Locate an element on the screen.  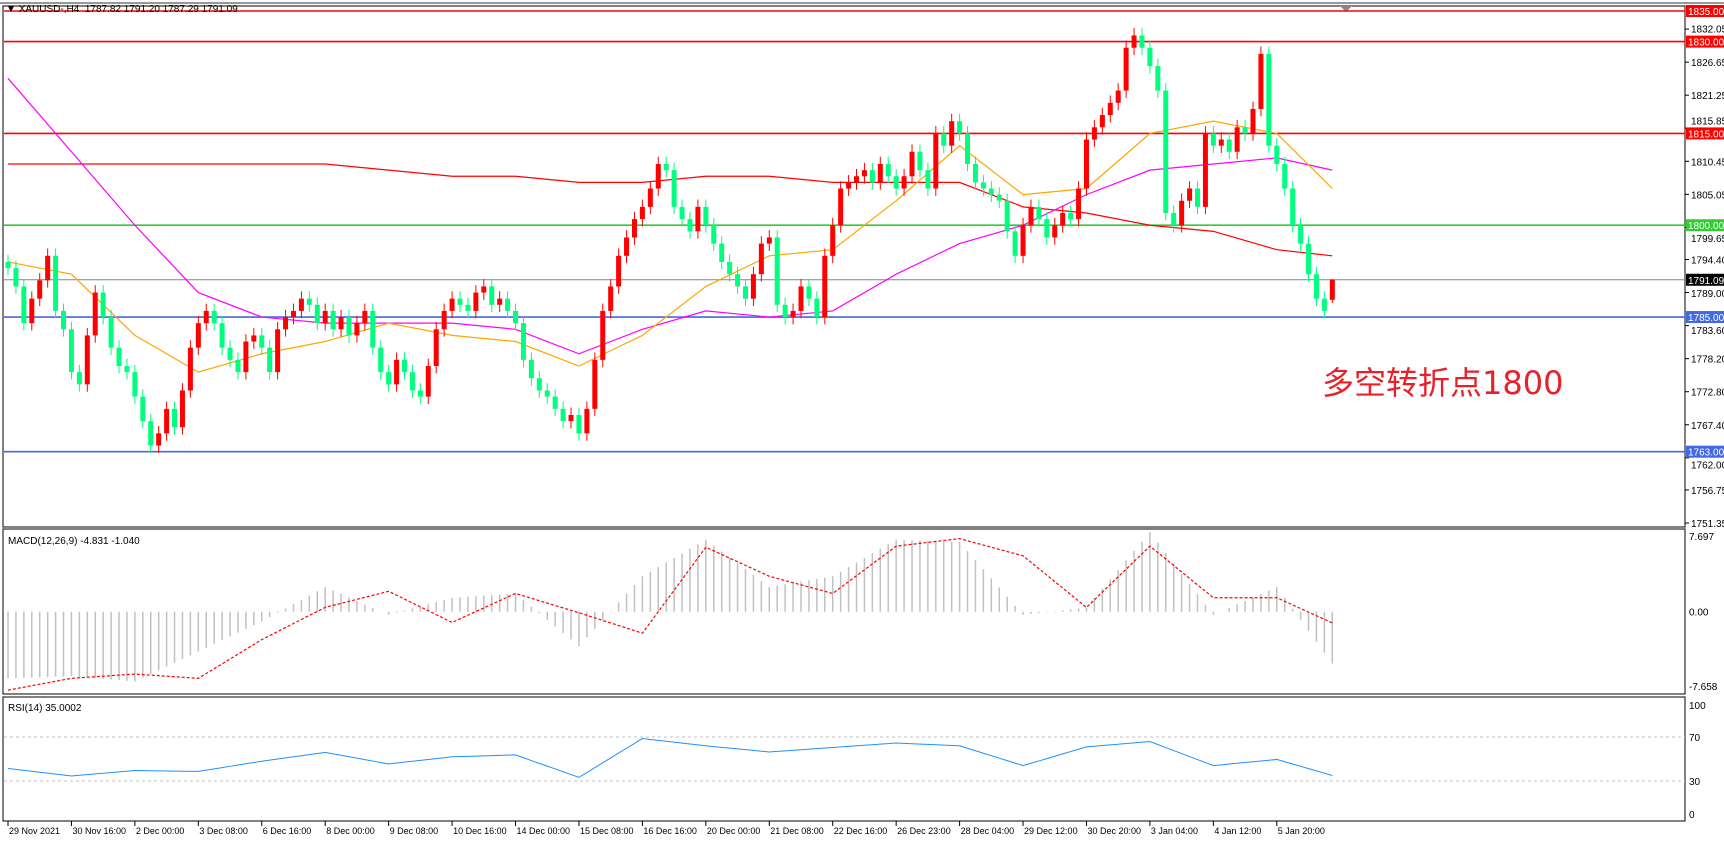
macd-axis-label: 0.00 is located at coordinates (1699, 613).